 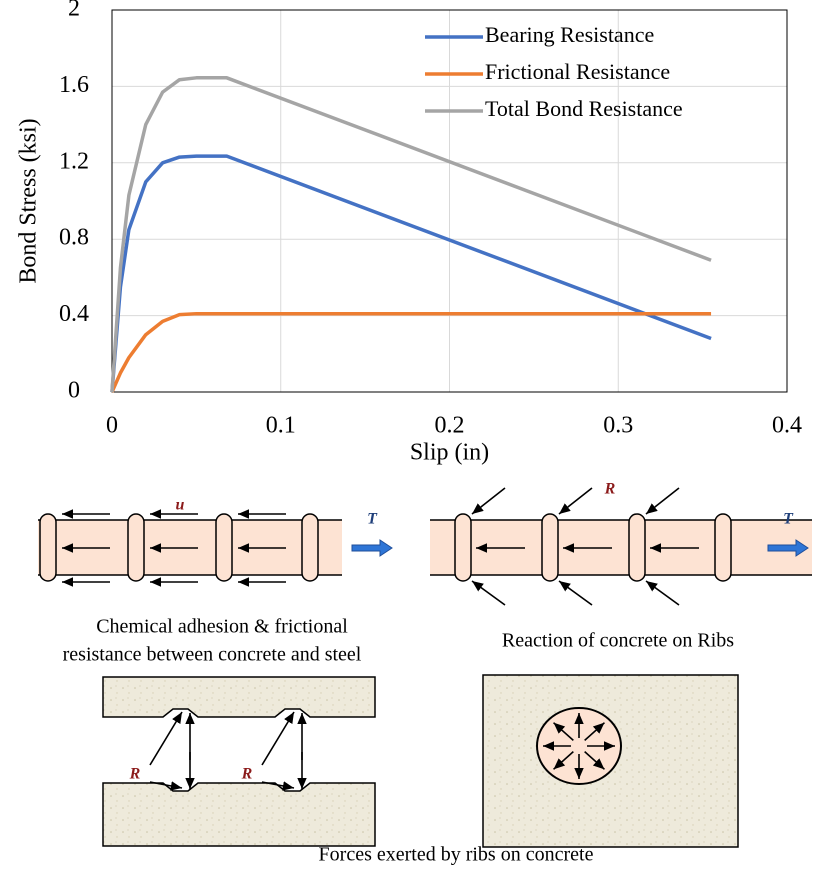 What do you see at coordinates (449, 453) in the screenshot?
I see `x-axis-label: Slip (in)` at bounding box center [449, 453].